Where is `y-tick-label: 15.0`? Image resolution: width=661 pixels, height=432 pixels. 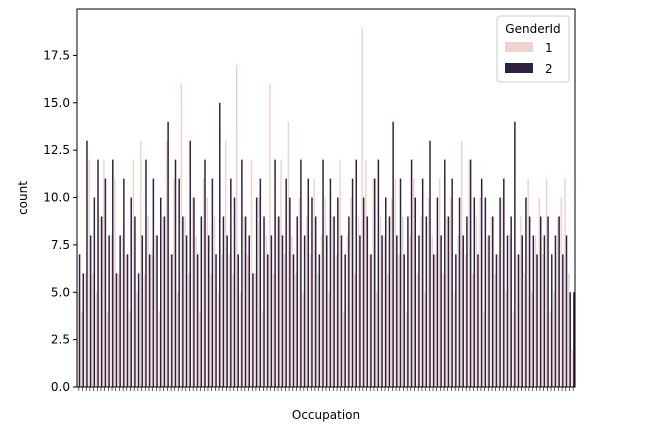
y-tick-label: 15.0 is located at coordinates (56, 103).